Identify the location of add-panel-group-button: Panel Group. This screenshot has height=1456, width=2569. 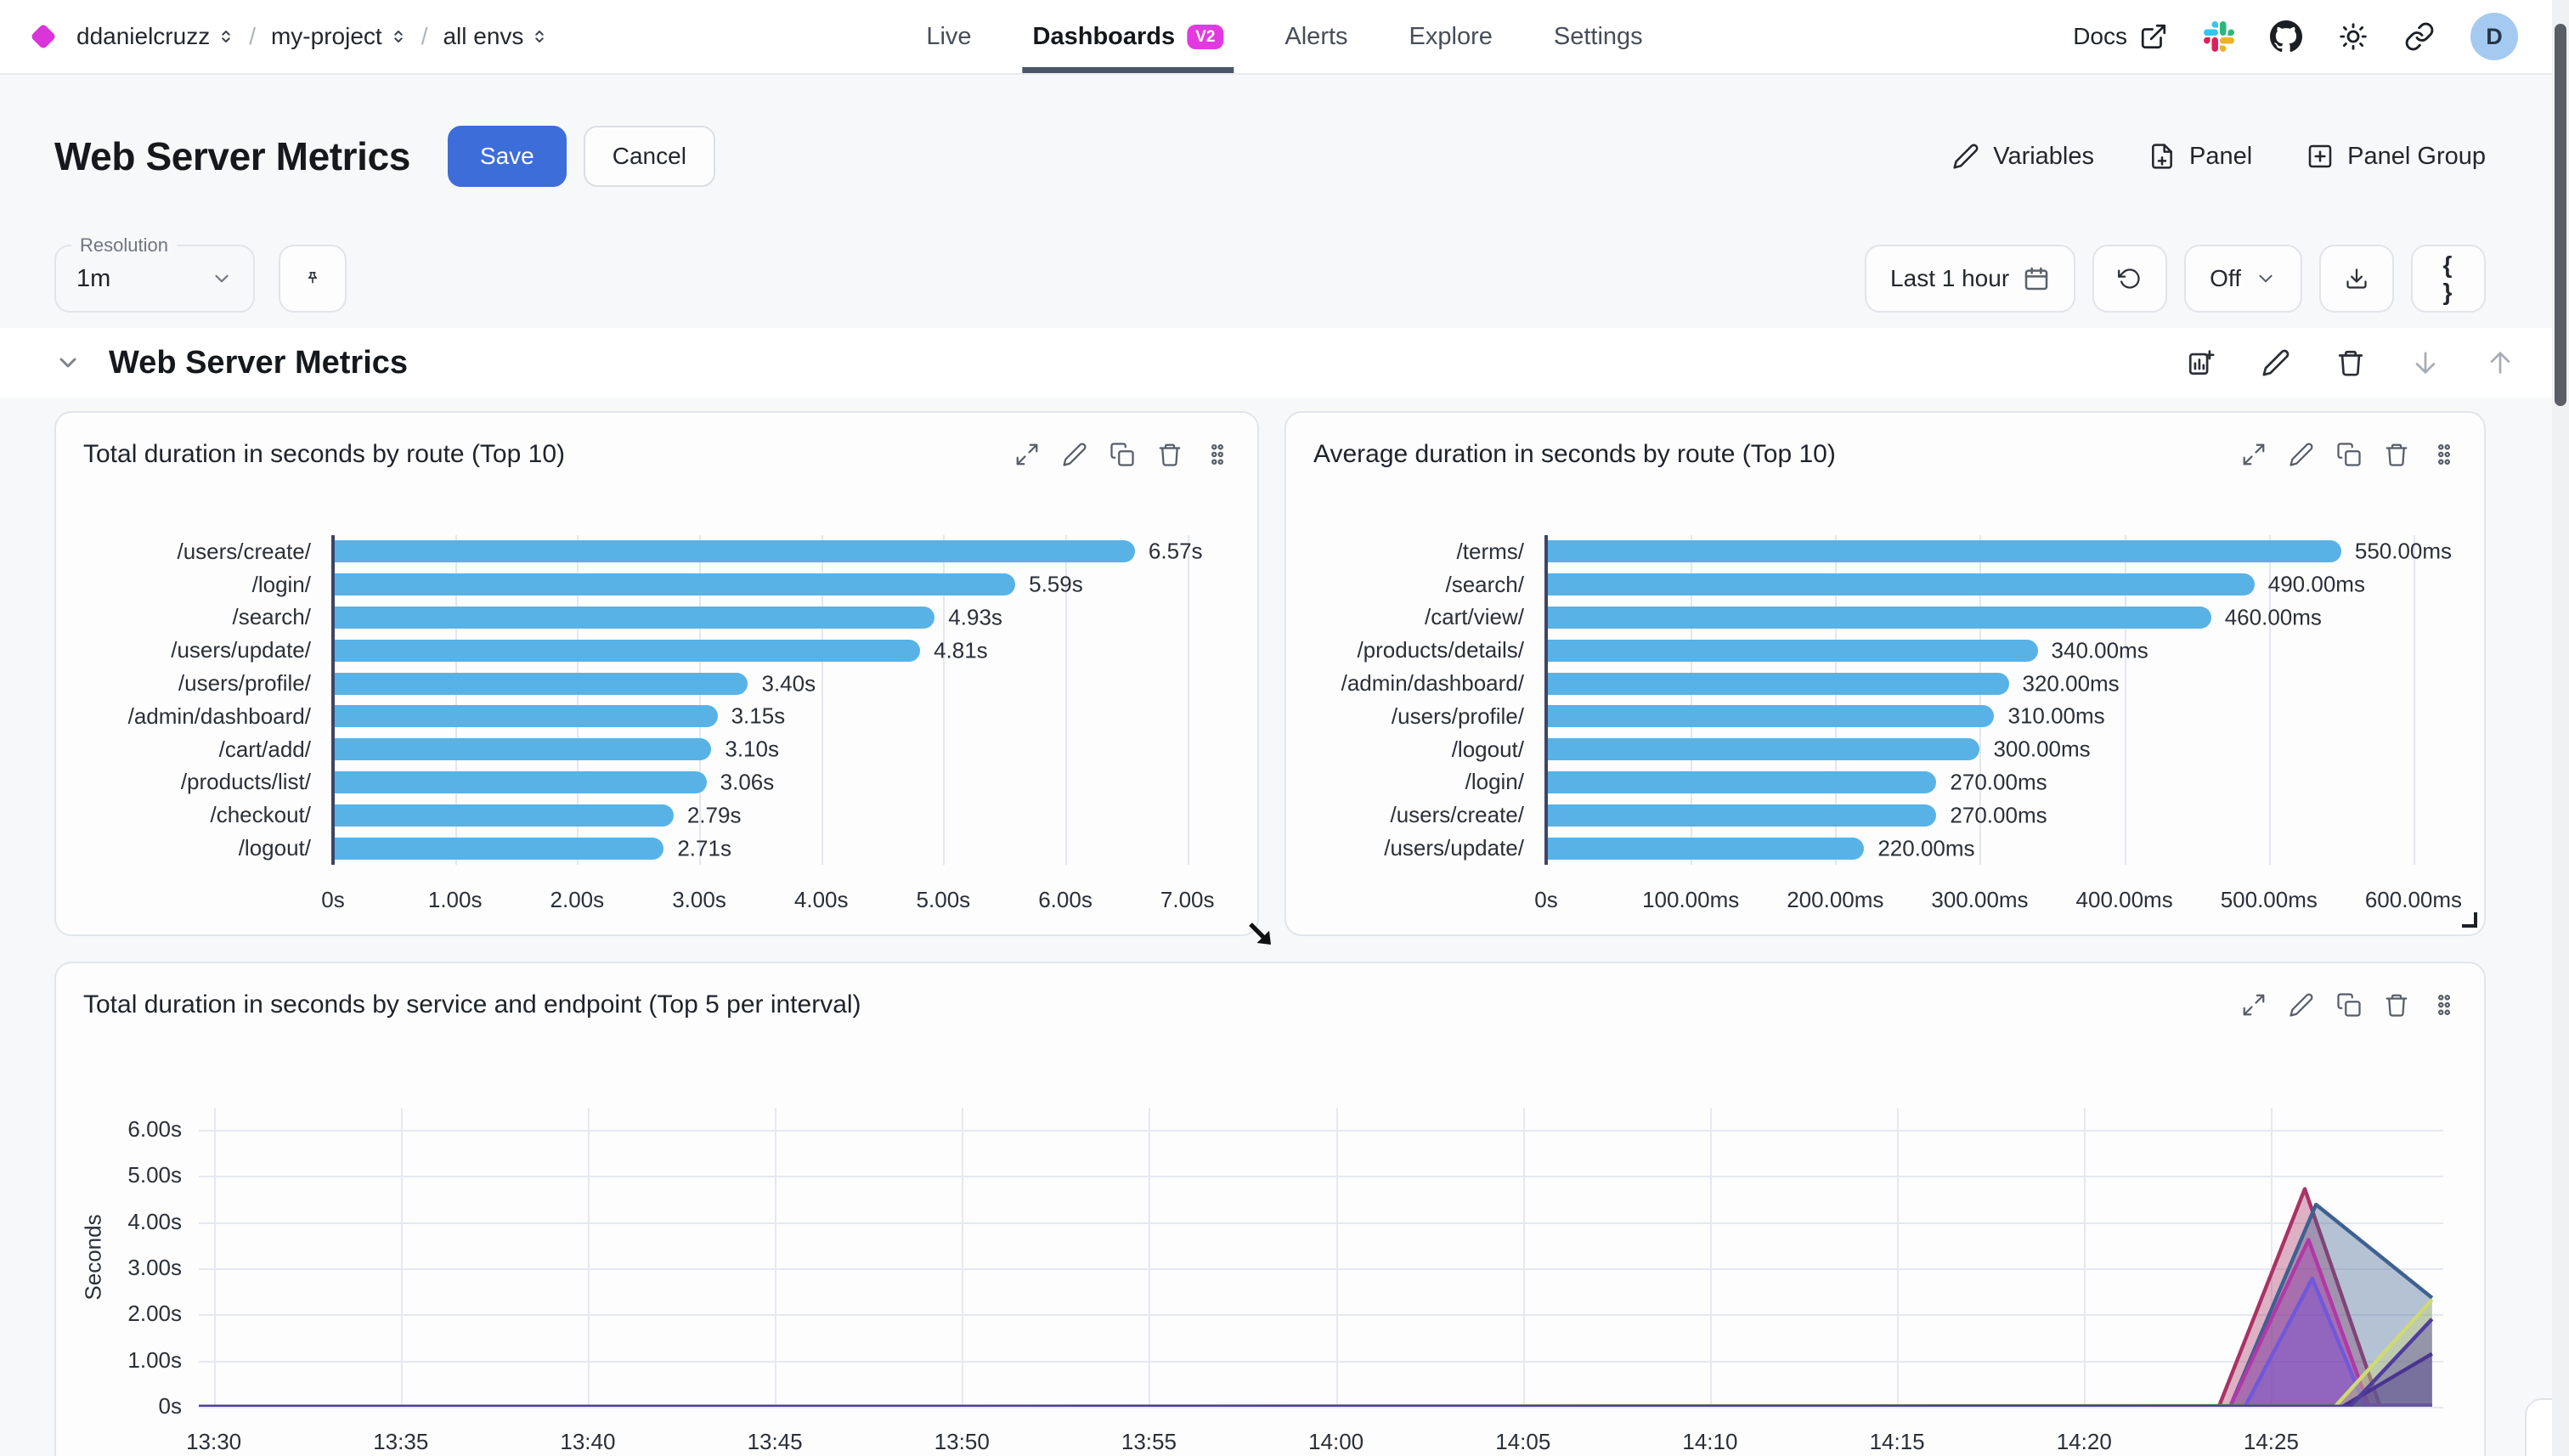
(2396, 157).